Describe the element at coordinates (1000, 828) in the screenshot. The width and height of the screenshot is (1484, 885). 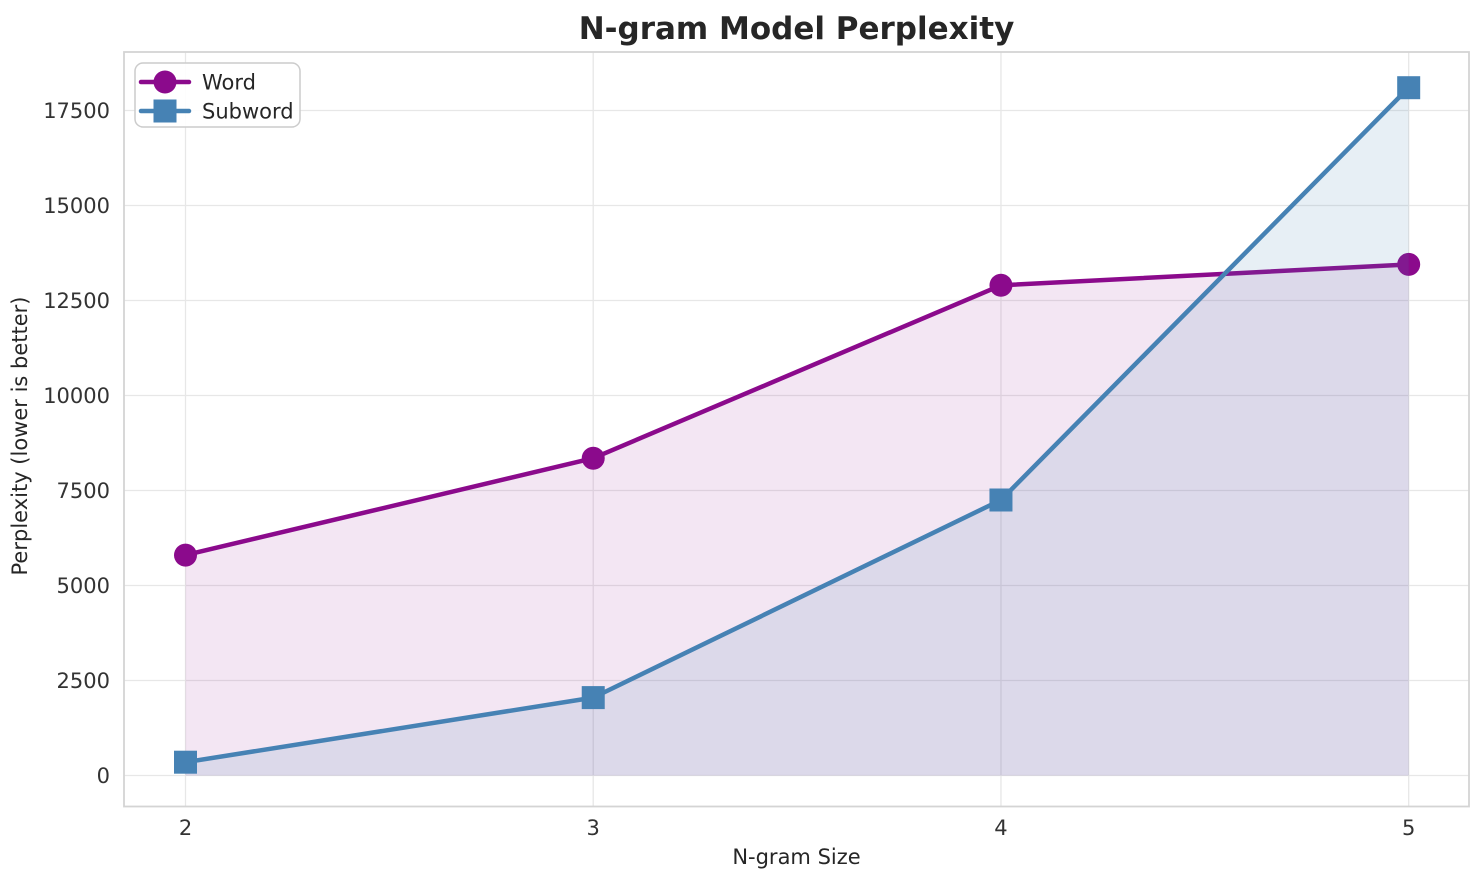
I see `x-tick-label: 4` at that location.